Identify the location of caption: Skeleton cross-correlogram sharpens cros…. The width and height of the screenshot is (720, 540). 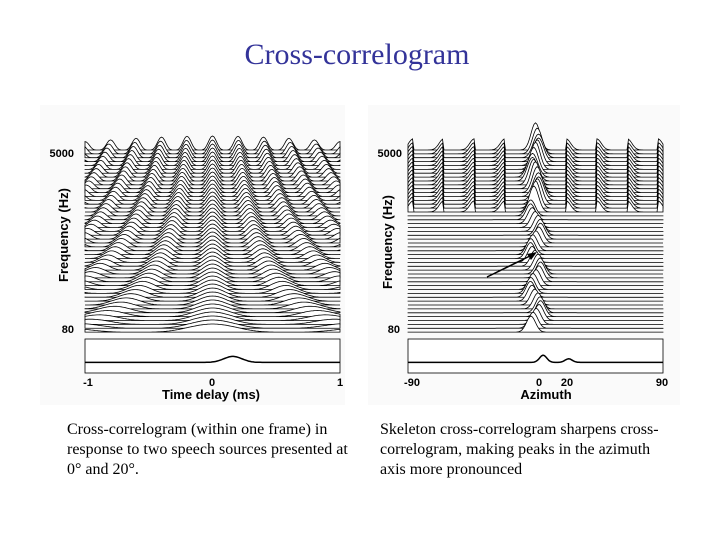
(519, 449).